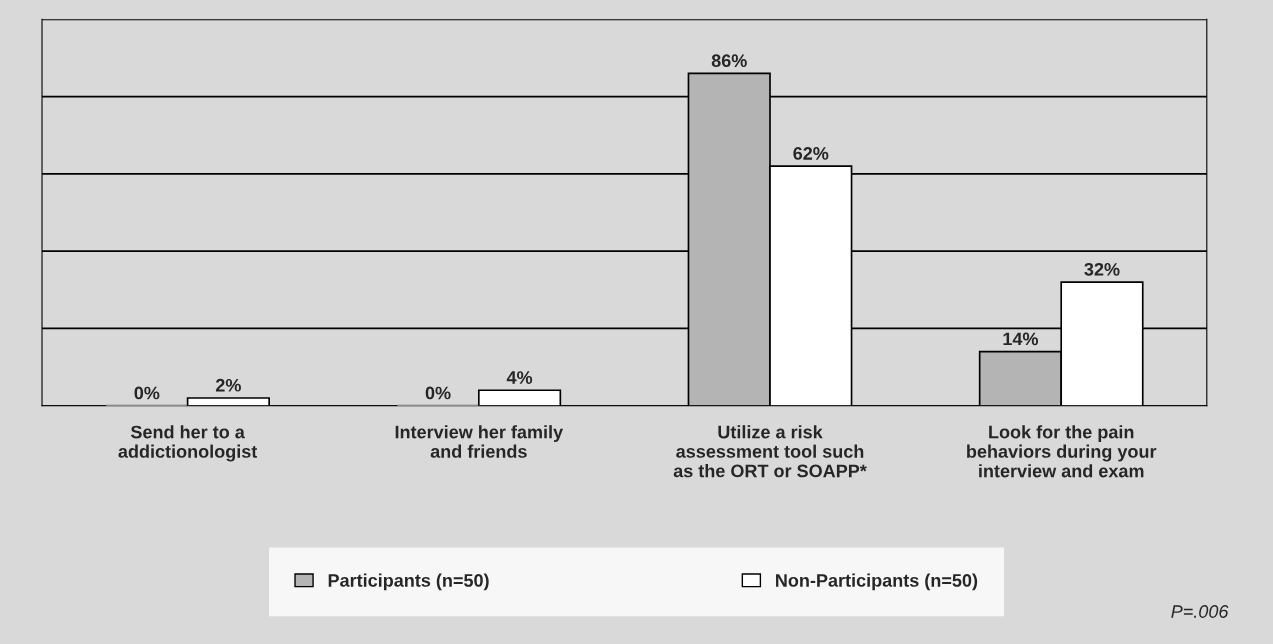  I want to click on data-label: 2%, so click(228, 385).